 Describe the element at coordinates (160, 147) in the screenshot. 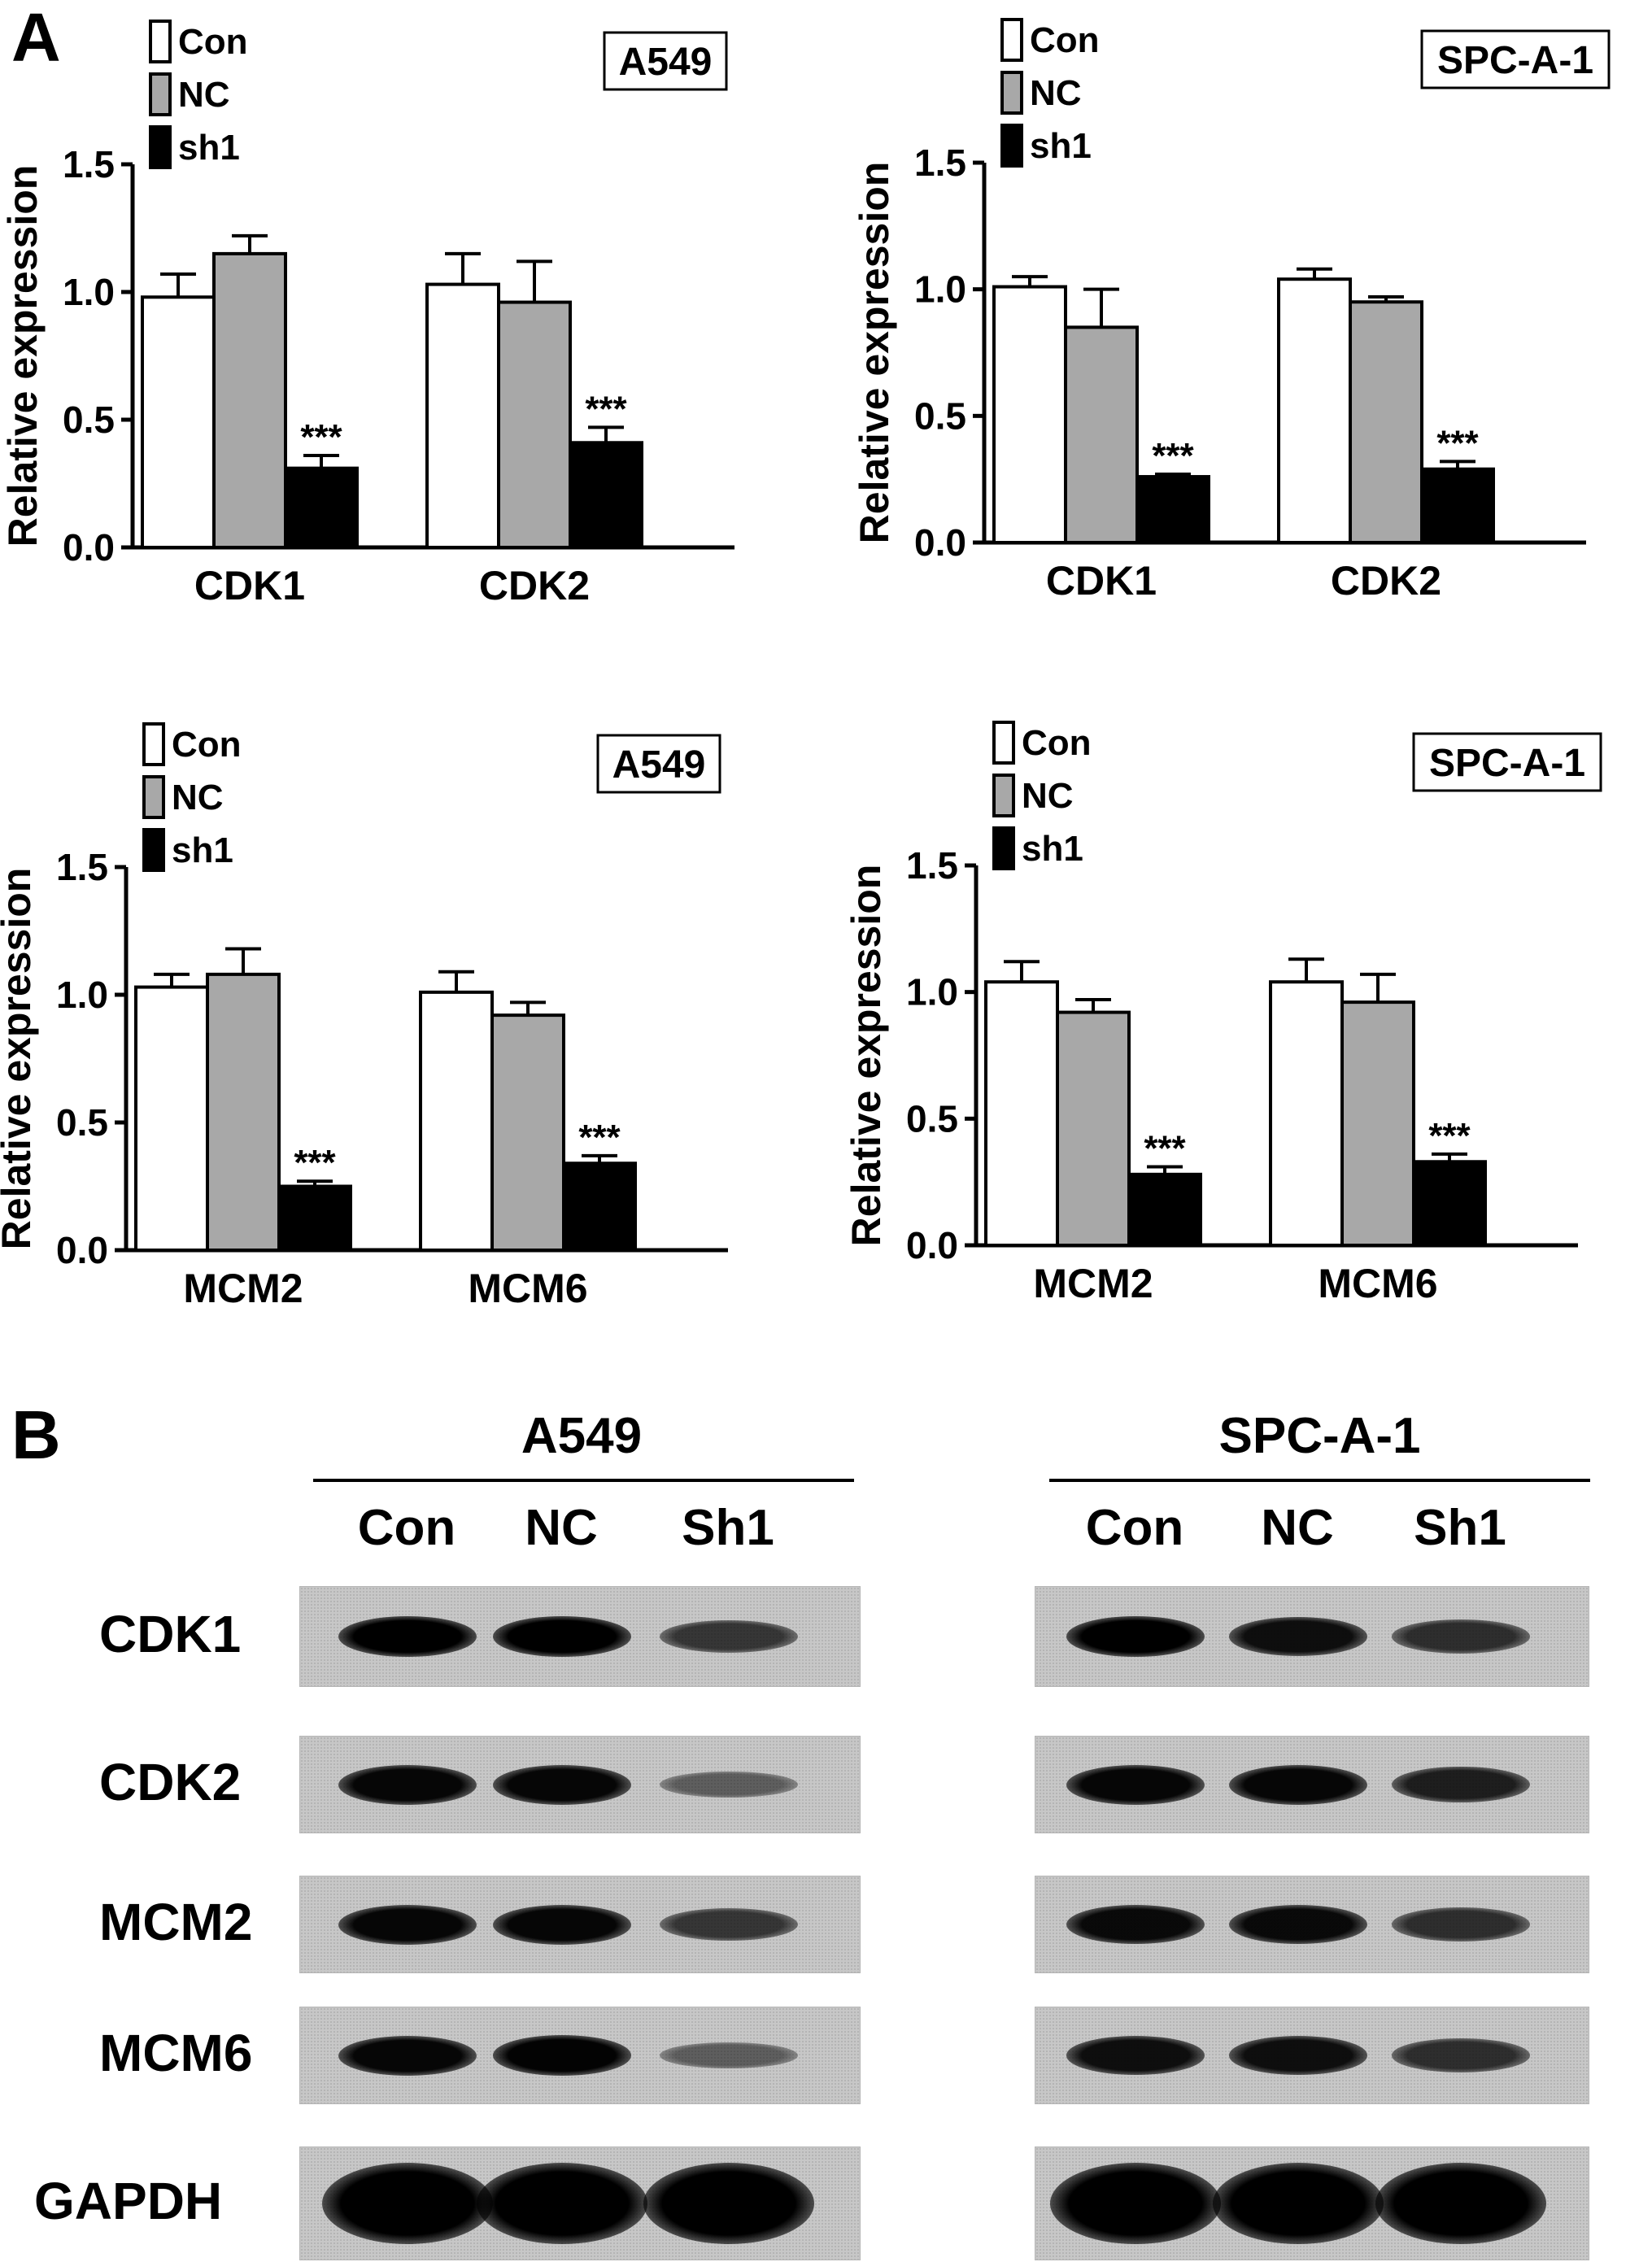

I see `chart-1-legend-swatch-sh1` at that location.